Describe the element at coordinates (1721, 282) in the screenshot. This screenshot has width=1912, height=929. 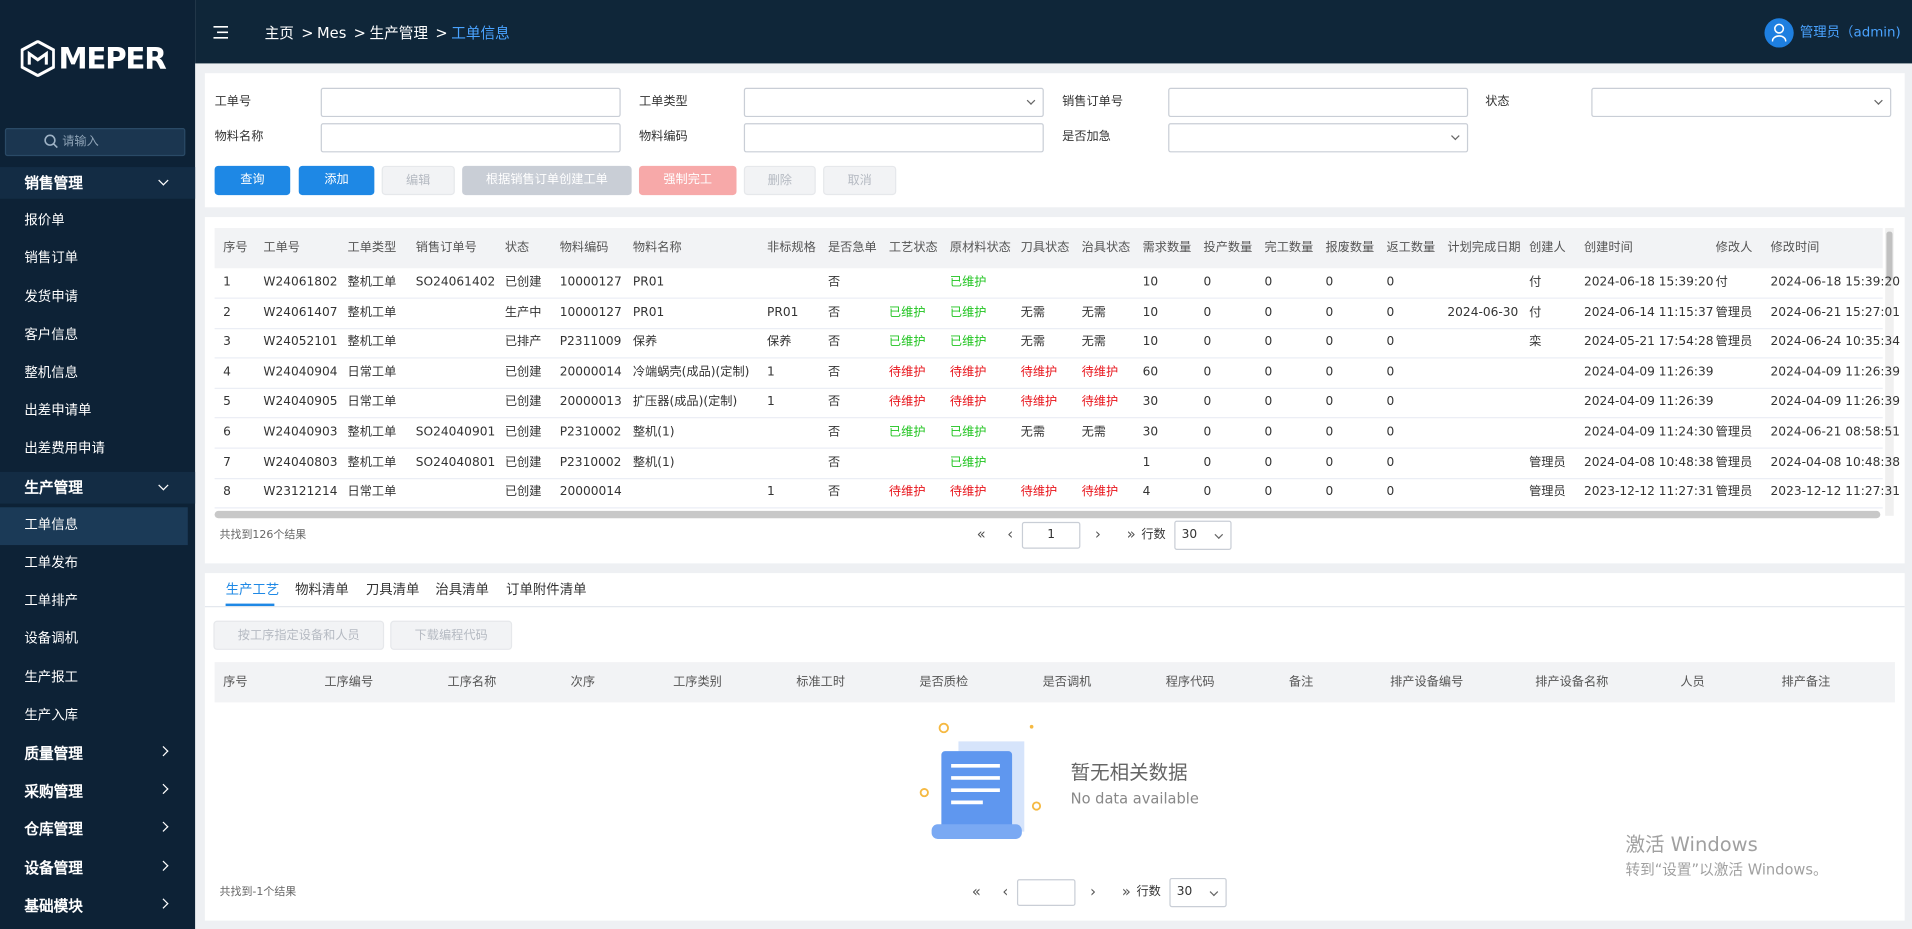
I see `table-cell: 付` at that location.